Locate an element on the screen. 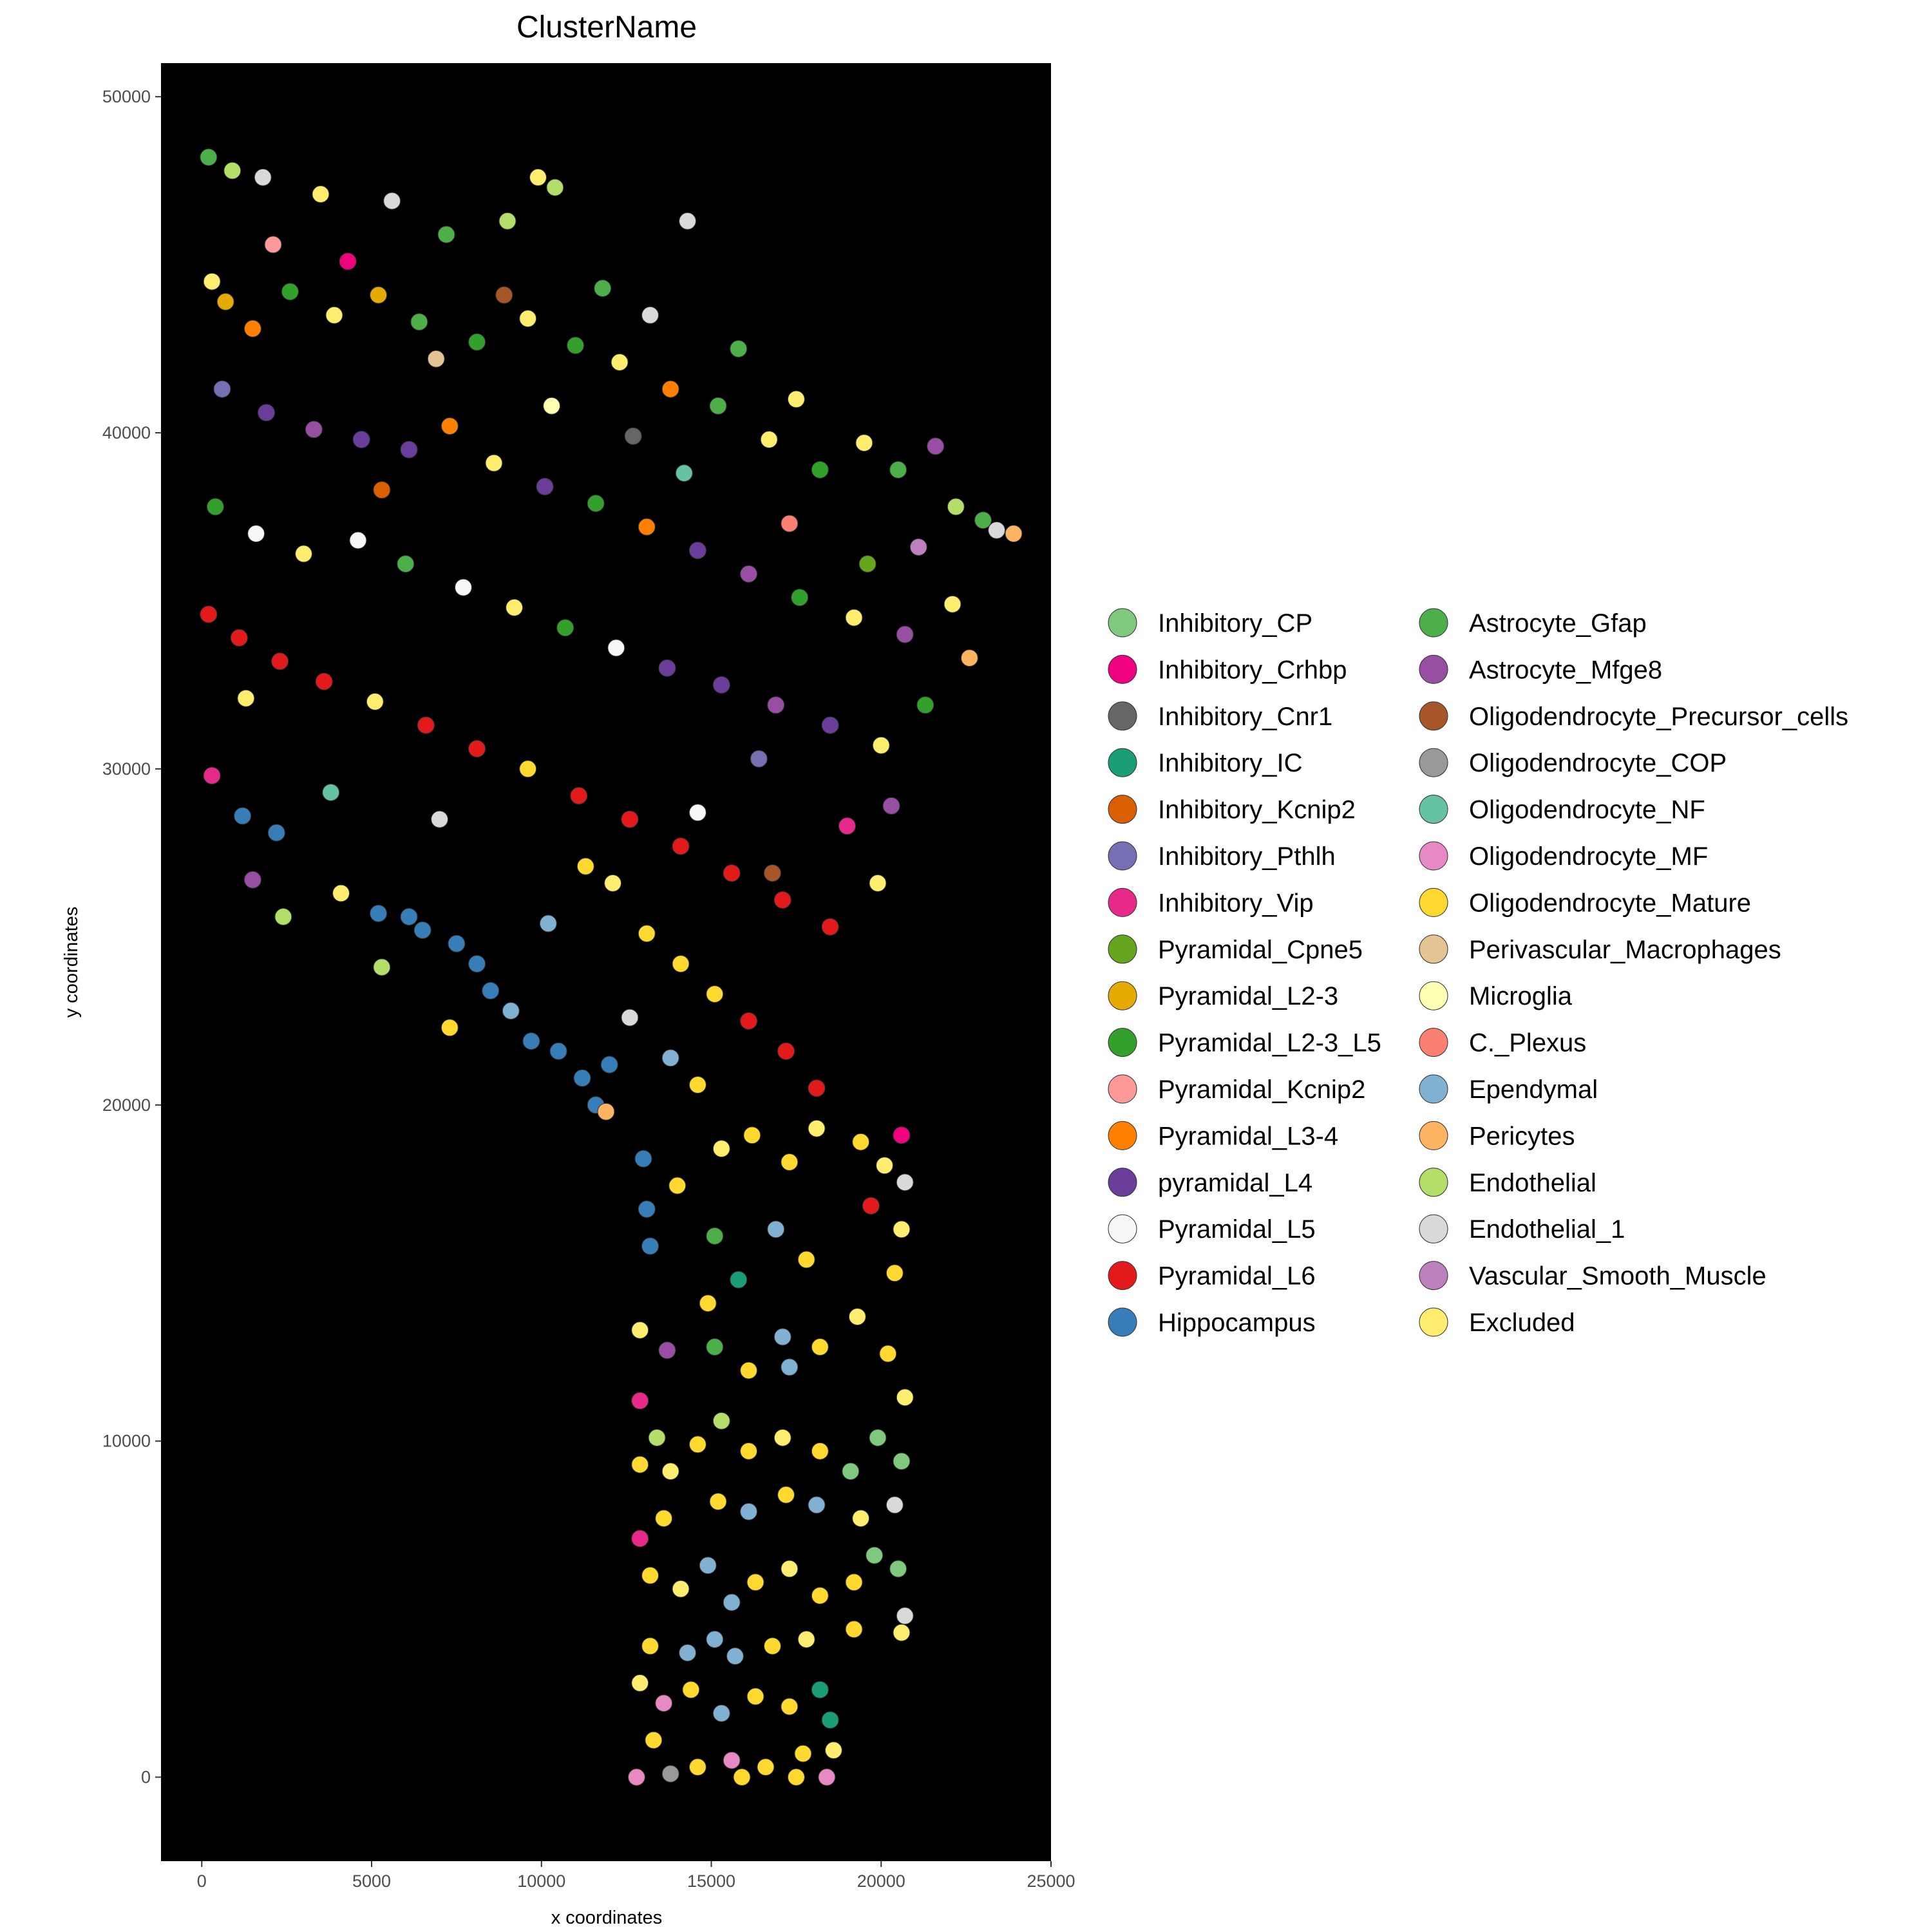 Image resolution: width=1932 pixels, height=1932 pixels. y-tick-label: 50000 is located at coordinates (127, 96).